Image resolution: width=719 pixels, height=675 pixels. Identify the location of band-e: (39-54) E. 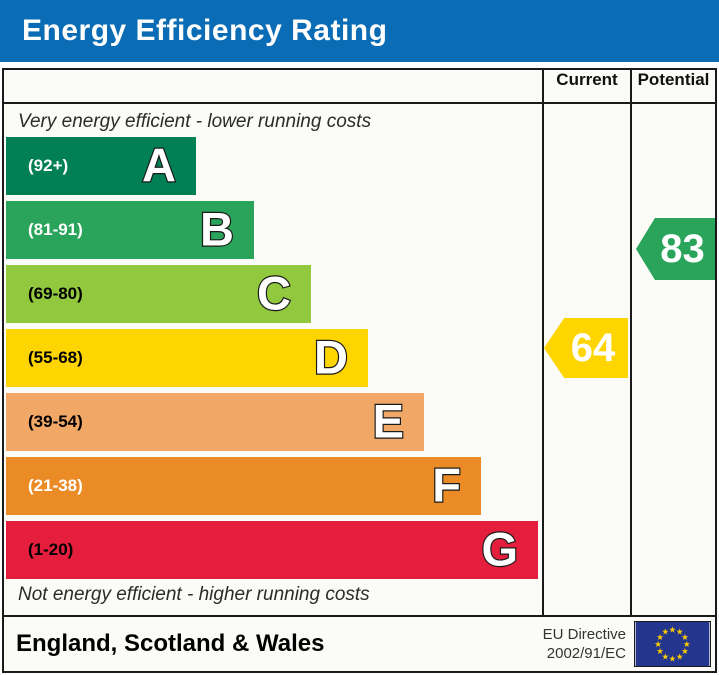
(215, 422).